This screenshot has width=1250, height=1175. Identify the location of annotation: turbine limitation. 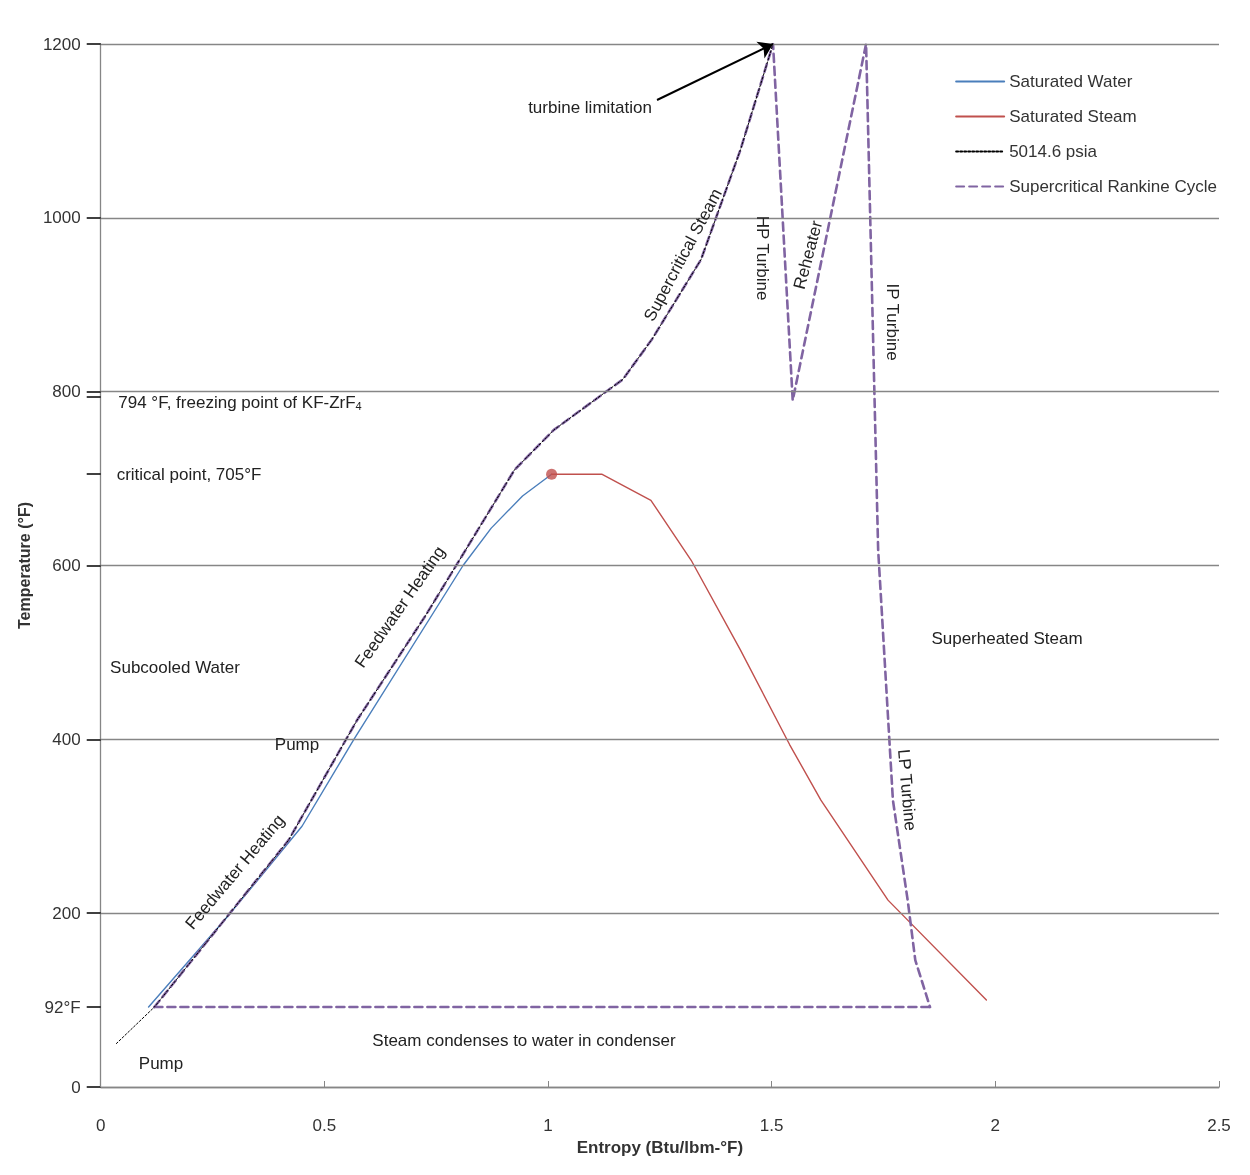
(590, 107).